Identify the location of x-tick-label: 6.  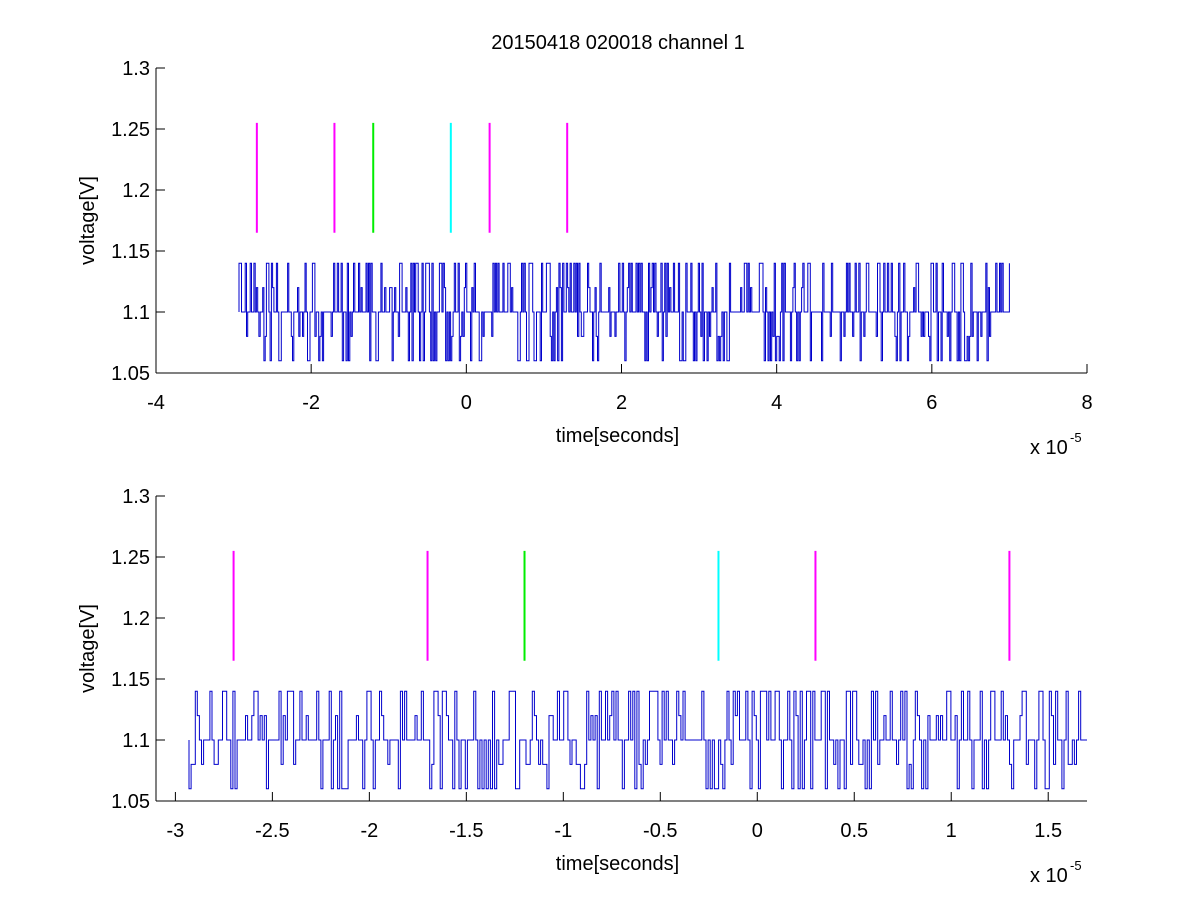
(931, 403).